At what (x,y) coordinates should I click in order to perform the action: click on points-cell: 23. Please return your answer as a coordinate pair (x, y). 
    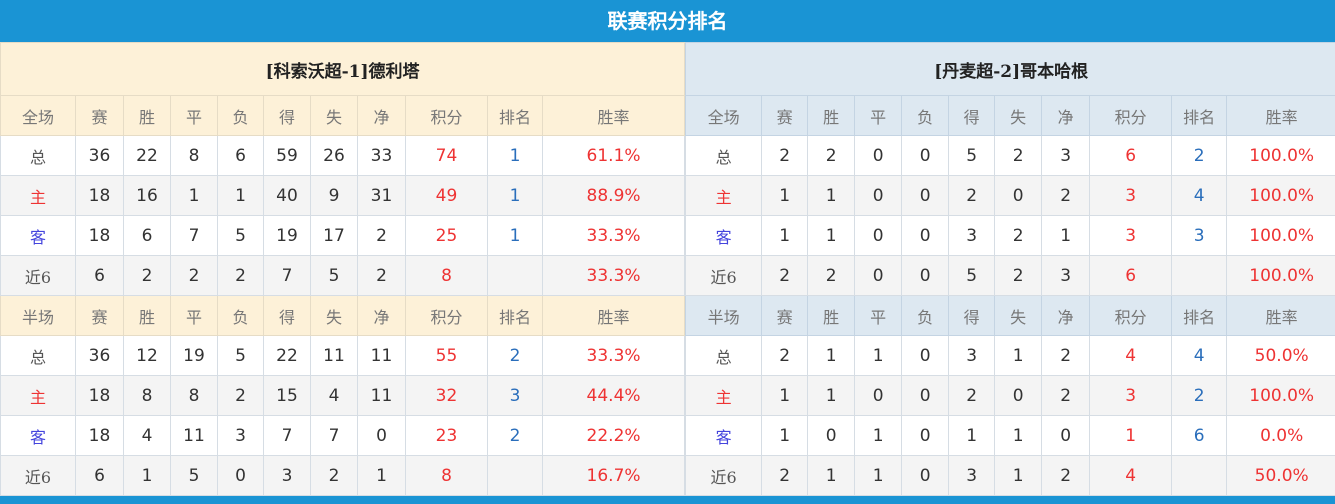
    Looking at the image, I should click on (446, 435).